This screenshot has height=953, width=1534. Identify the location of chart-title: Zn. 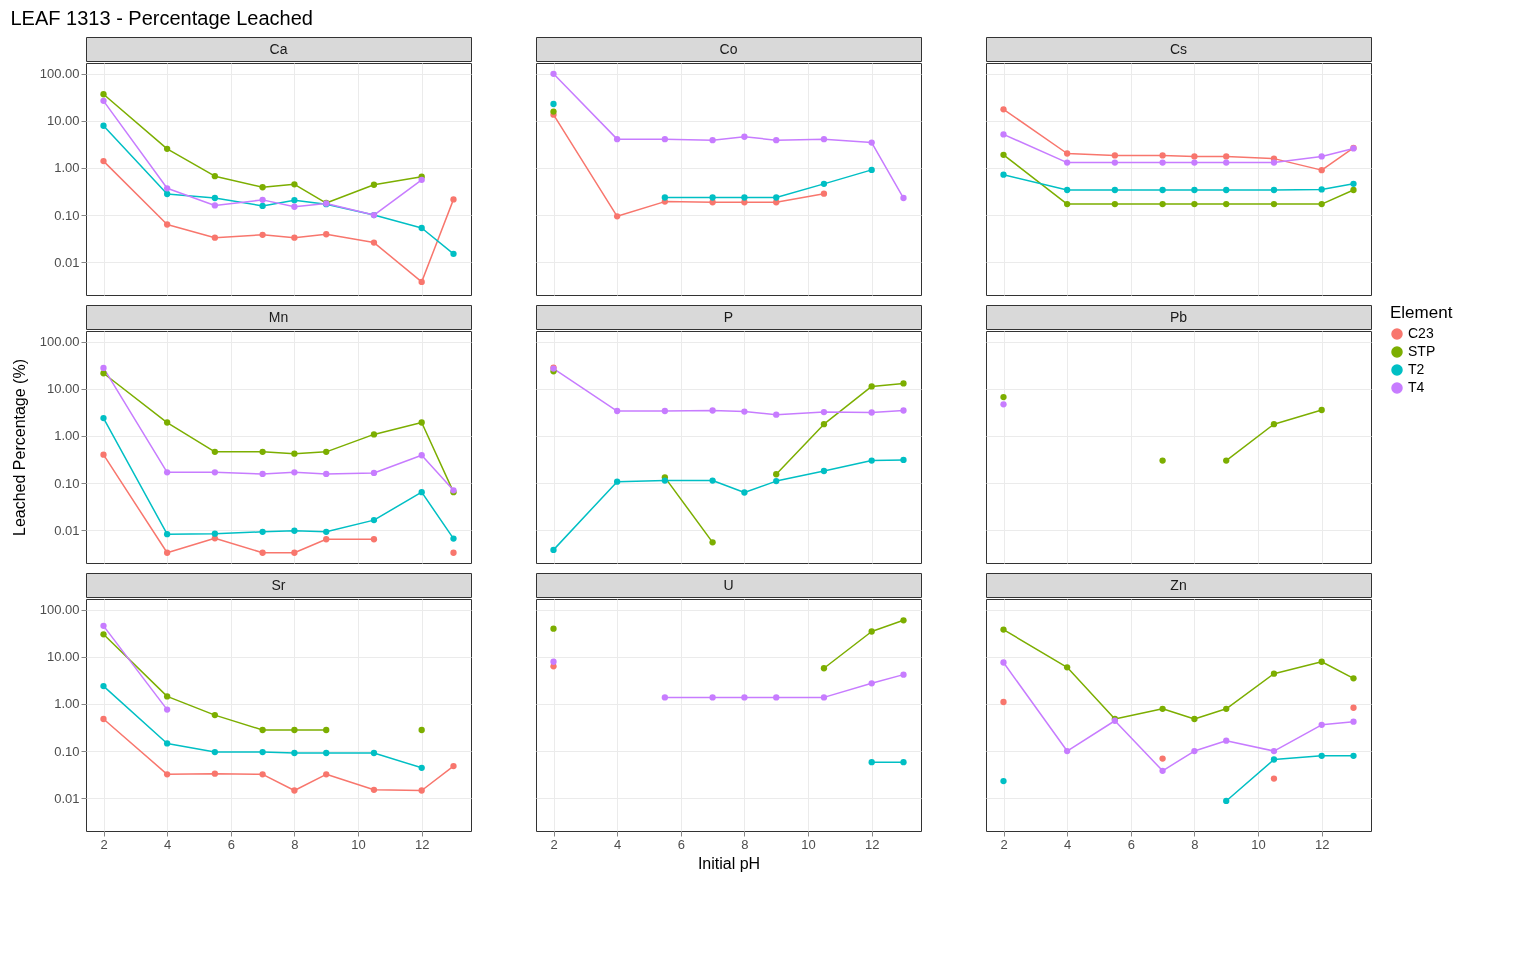
(1178, 585).